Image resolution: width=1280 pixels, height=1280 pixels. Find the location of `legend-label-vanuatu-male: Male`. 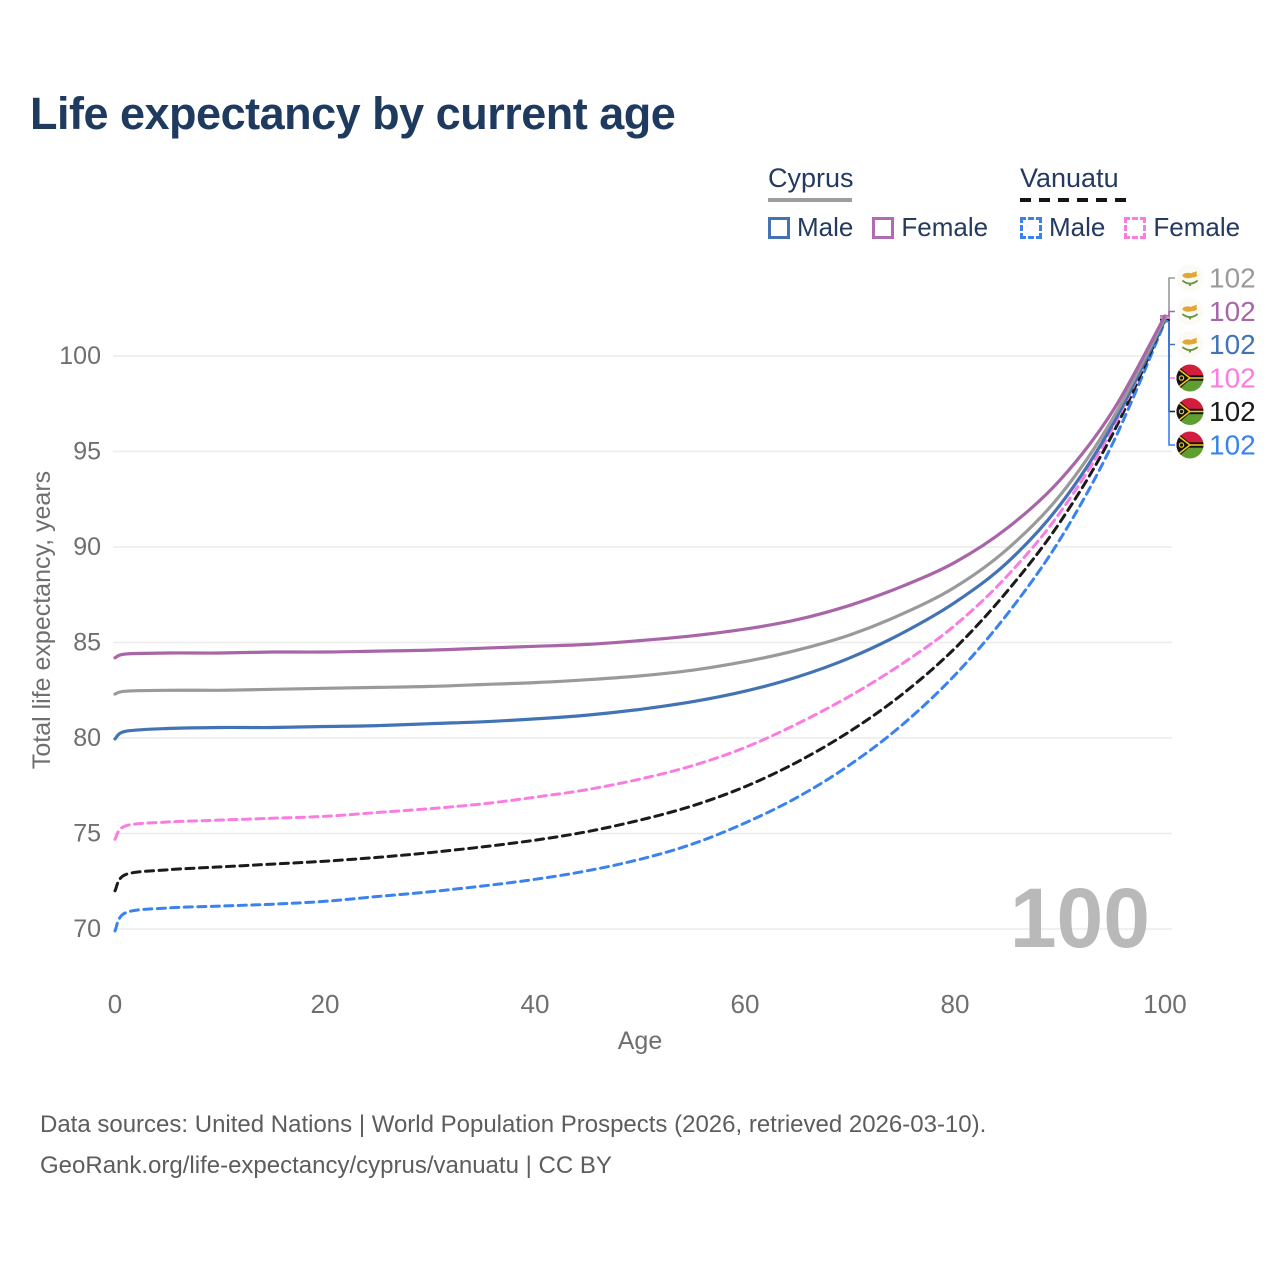

legend-label-vanuatu-male: Male is located at coordinates (1077, 227).